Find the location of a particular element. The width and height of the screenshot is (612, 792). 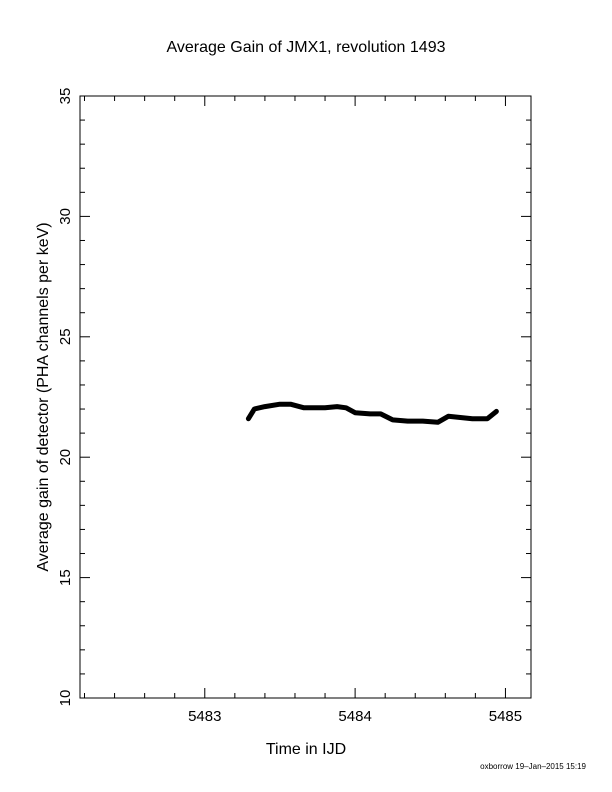

series-layer is located at coordinates (372, 413).